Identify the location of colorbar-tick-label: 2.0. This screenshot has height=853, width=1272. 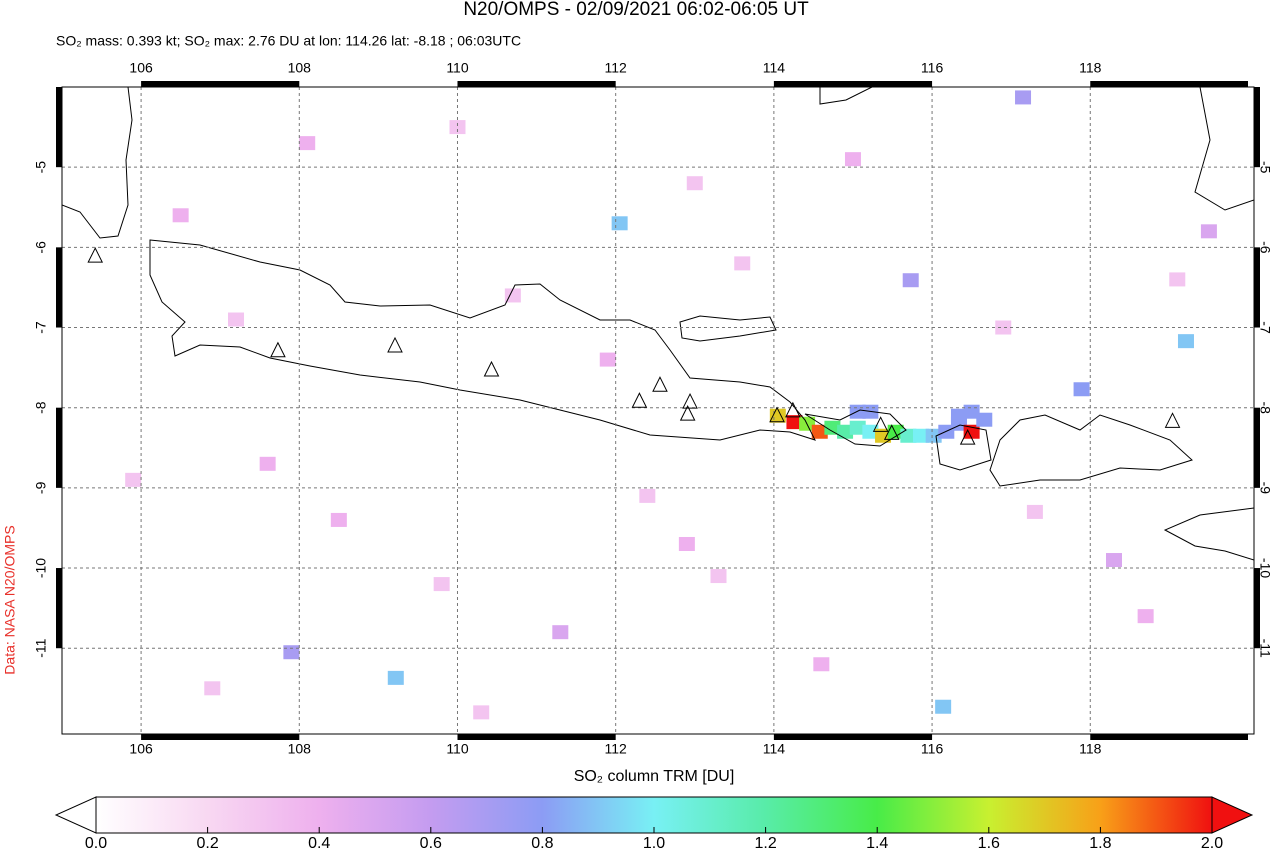
(1212, 843).